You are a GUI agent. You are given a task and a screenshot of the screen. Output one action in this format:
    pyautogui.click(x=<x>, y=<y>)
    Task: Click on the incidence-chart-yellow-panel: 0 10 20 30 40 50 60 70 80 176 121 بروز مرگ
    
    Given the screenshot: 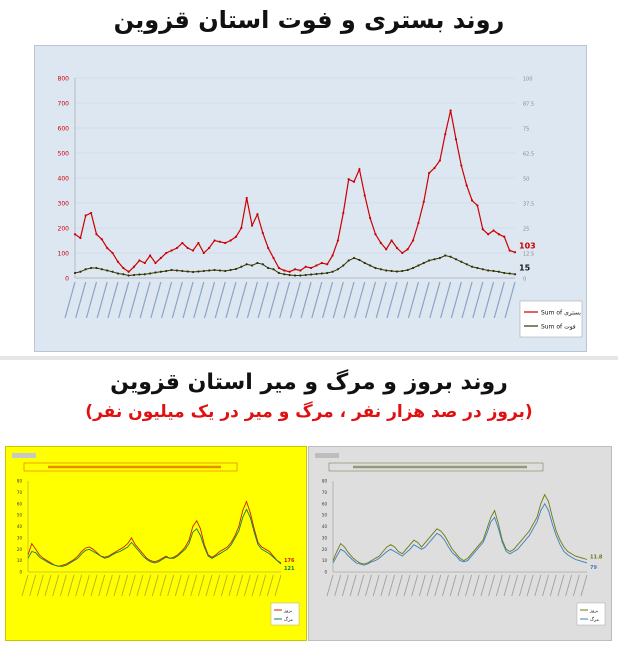 What is the action you would take?
    pyautogui.click(x=156, y=543)
    